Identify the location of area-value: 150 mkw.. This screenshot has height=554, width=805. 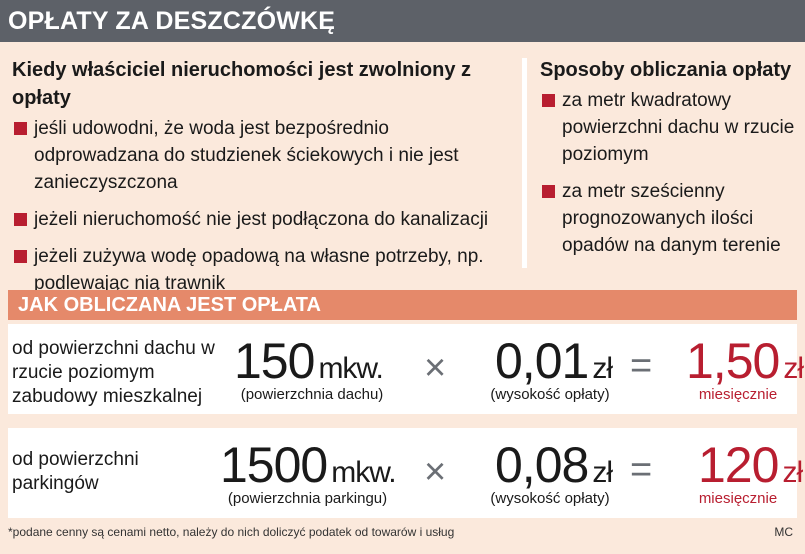
(309, 363).